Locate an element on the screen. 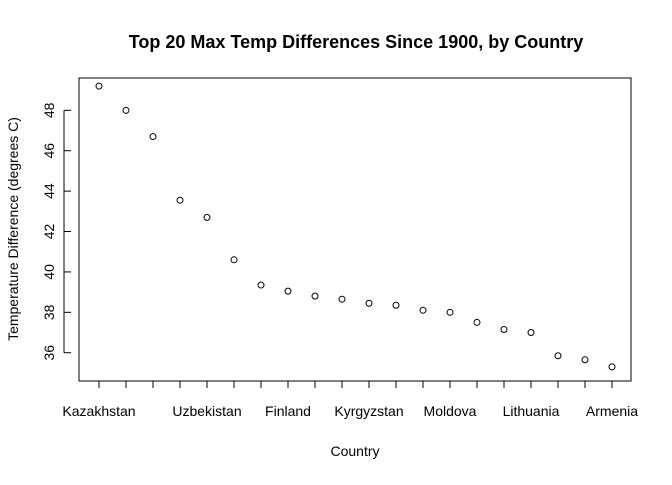  x-tick-label: Kyrgyzstan is located at coordinates (368, 411).